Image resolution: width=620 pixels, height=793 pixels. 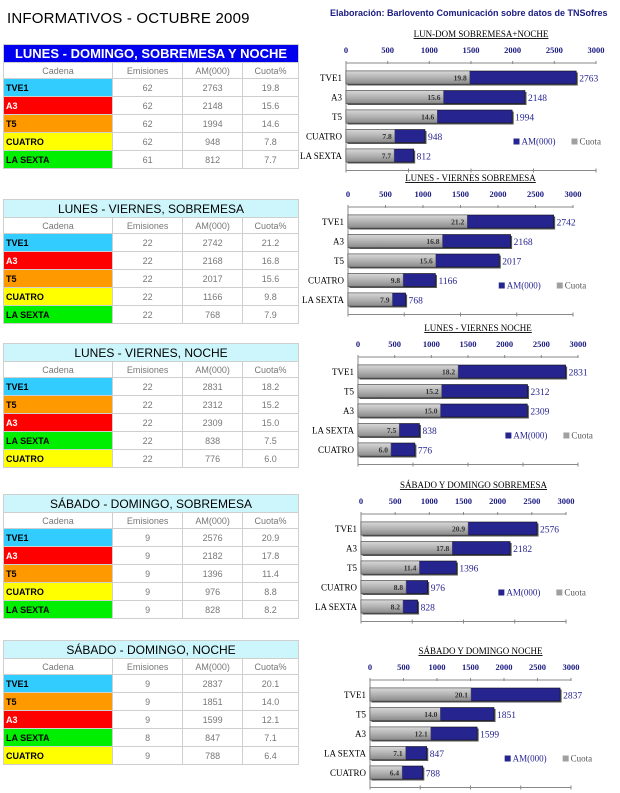 What do you see at coordinates (270, 159) in the screenshot?
I see `cuota-cell: 7.7` at bounding box center [270, 159].